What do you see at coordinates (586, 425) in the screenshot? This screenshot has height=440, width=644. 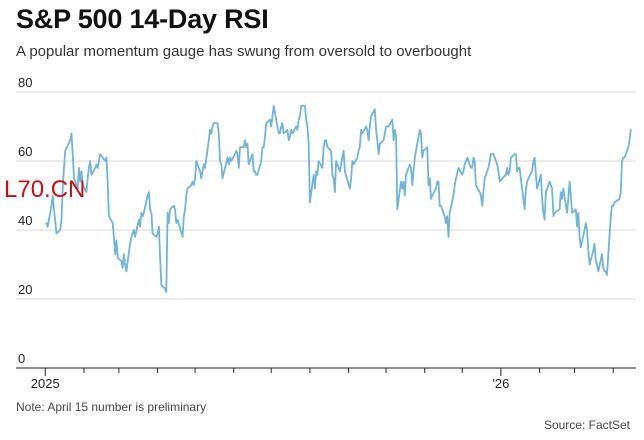 I see `chart-source: Source: FactSet` at bounding box center [586, 425].